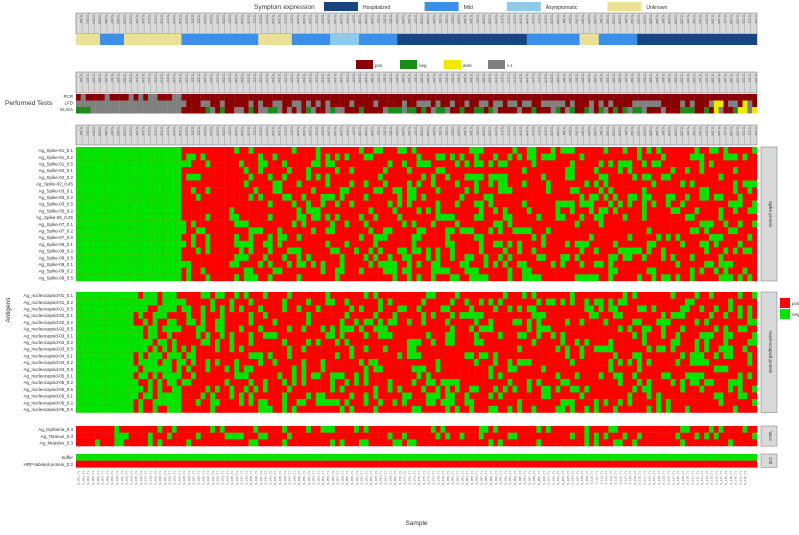 Image resolution: width=799 pixels, height=535 pixels. Describe the element at coordinates (663, 131) in the screenshot. I see `heatmap-strip-header-label: S_097` at that location.